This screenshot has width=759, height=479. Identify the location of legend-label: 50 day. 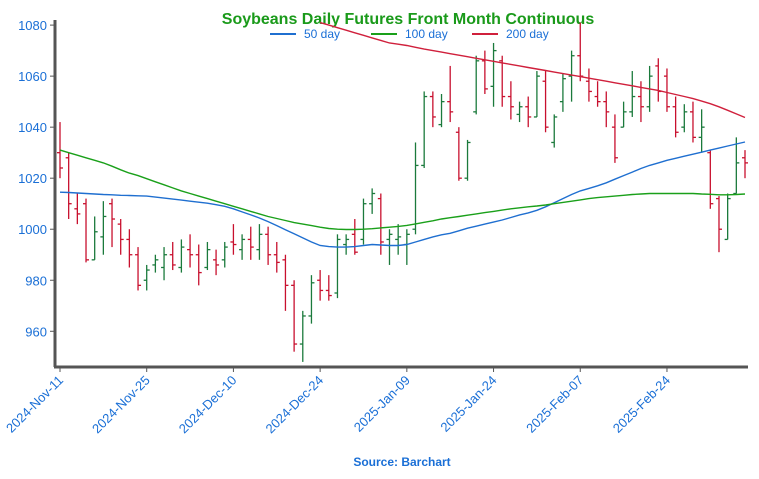
(322, 34).